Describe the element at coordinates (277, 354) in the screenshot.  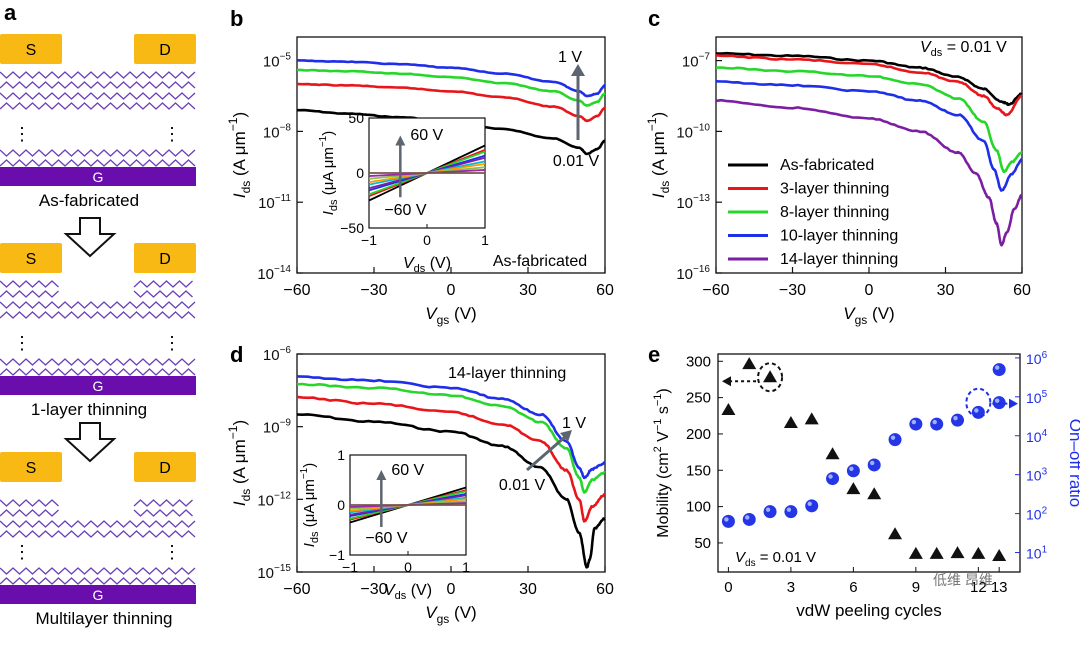
I see `y-tick-label: 10⁻⁶` at that location.